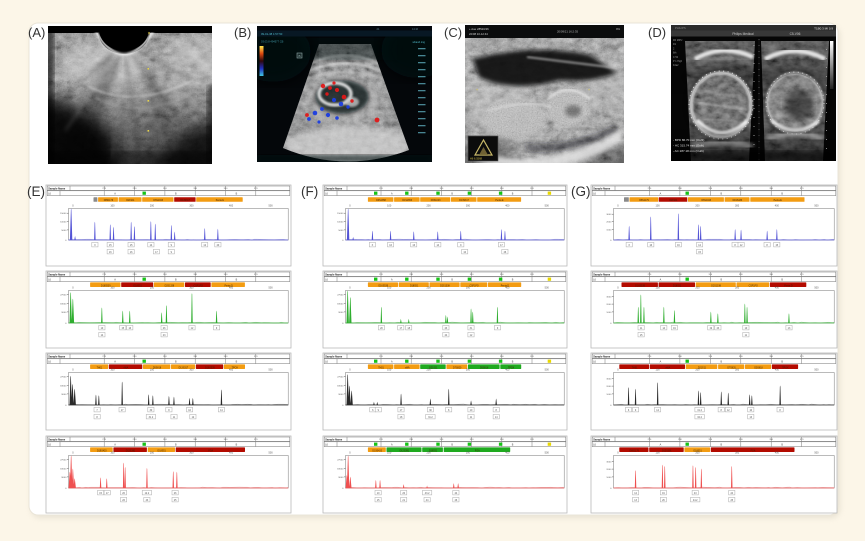 This screenshot has width=865, height=541. What do you see at coordinates (695, 493) in the screenshot?
I see `svg-text: 43` at bounding box center [695, 493].